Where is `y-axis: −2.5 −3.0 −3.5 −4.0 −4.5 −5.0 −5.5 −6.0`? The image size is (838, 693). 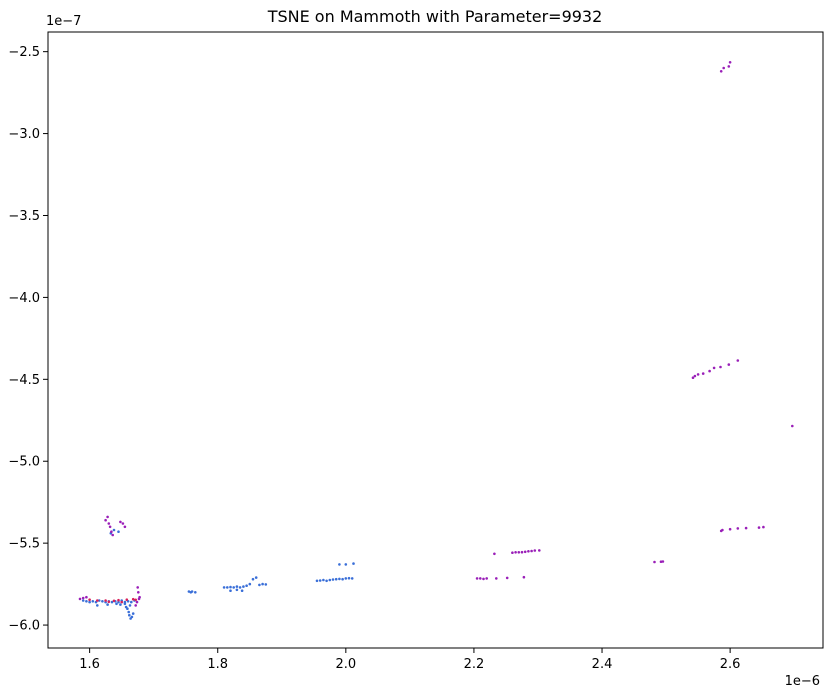 y-axis: −2.5 −3.0 −3.5 −4.0 −4.5 −5.0 −5.5 −6.0 is located at coordinates (28, 339).